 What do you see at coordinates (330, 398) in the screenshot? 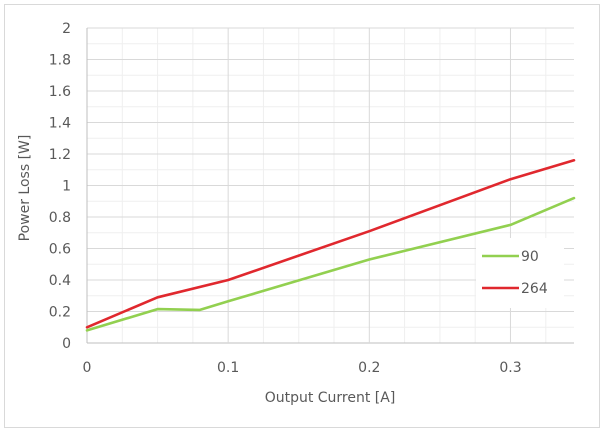
I see `x-axis-label: Output Current [A]` at bounding box center [330, 398].